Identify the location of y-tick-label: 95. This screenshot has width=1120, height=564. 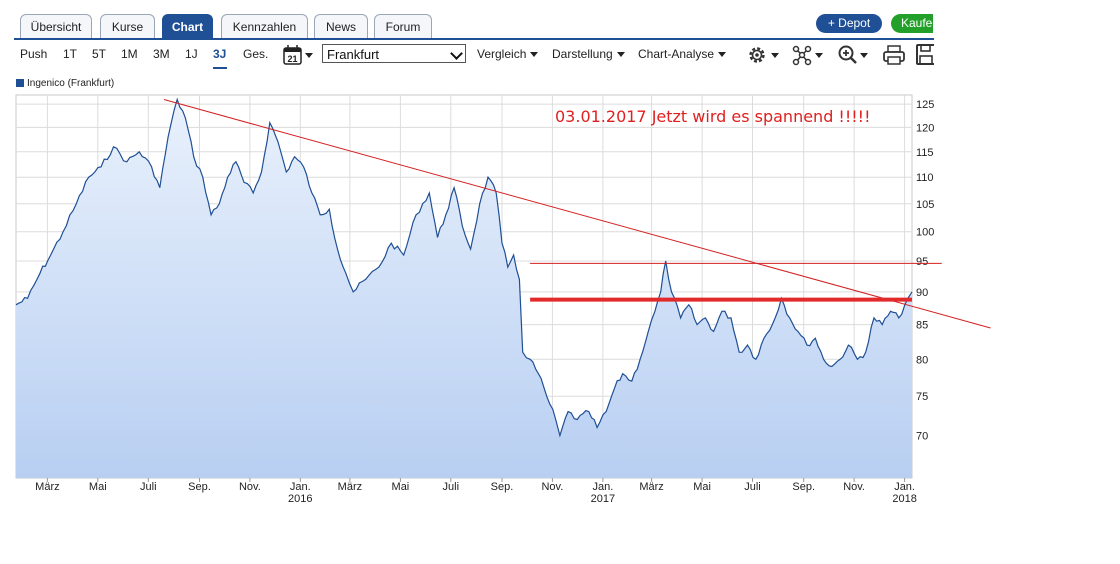
(922, 262).